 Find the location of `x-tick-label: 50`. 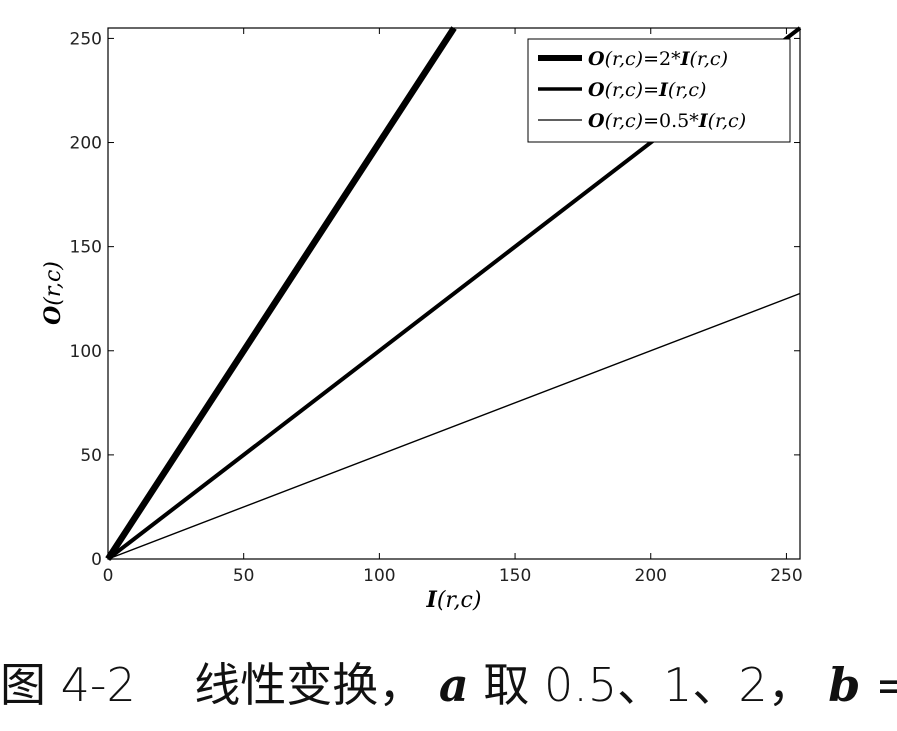

x-tick-label: 50 is located at coordinates (244, 576).